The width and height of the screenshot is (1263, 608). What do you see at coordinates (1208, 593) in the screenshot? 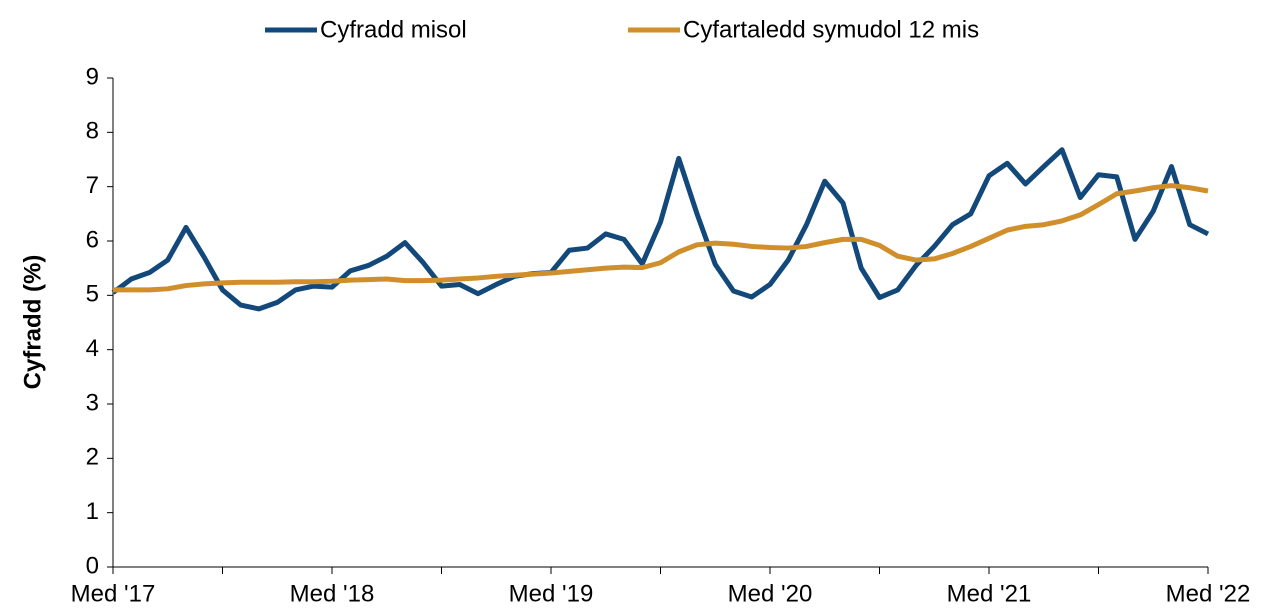
I see `x-tick-label: Med '22` at bounding box center [1208, 593].